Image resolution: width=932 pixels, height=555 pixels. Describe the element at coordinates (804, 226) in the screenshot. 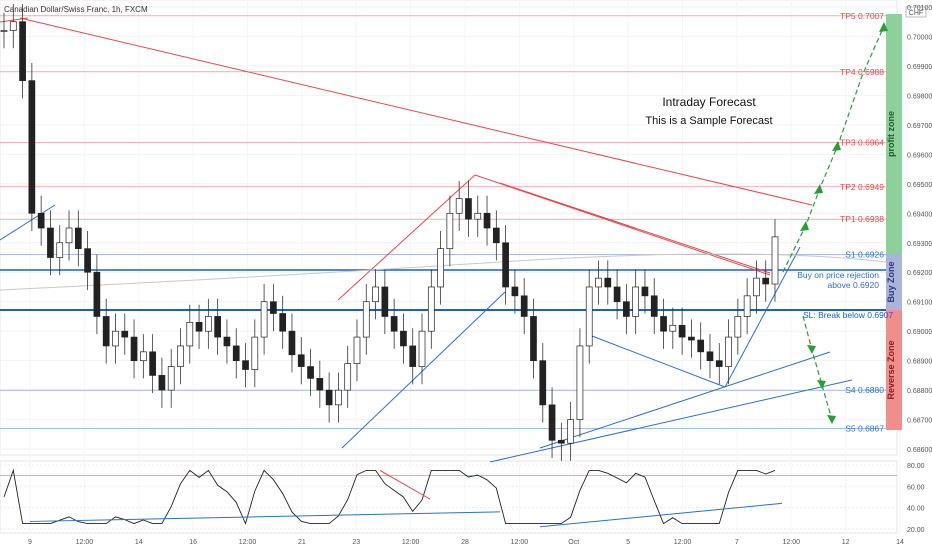

I see `arrow-head-tp1` at that location.